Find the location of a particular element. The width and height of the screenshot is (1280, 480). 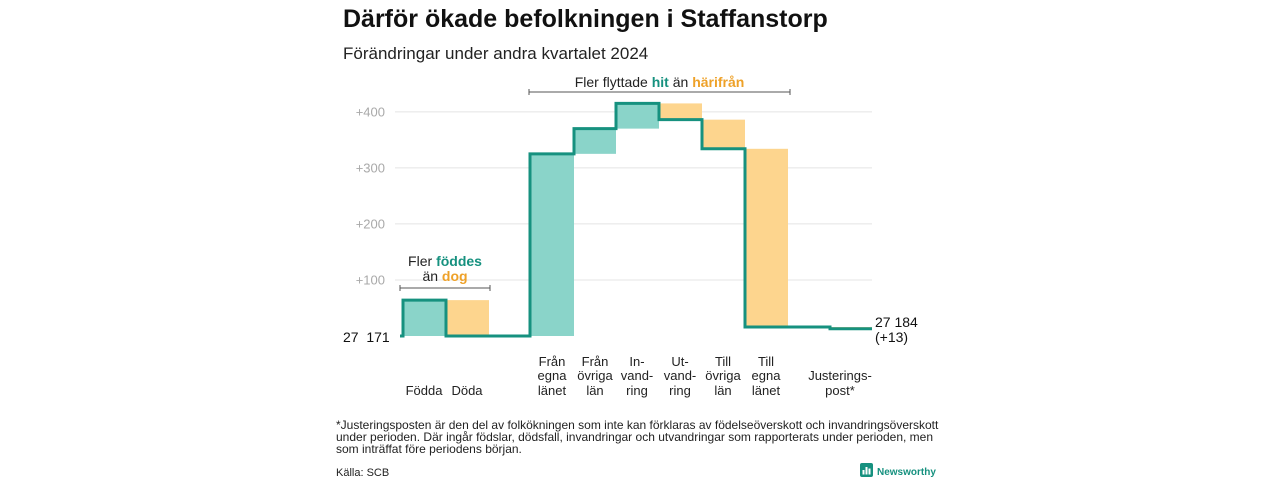

newsworthy-logo: Newsworthy is located at coordinates (898, 471).